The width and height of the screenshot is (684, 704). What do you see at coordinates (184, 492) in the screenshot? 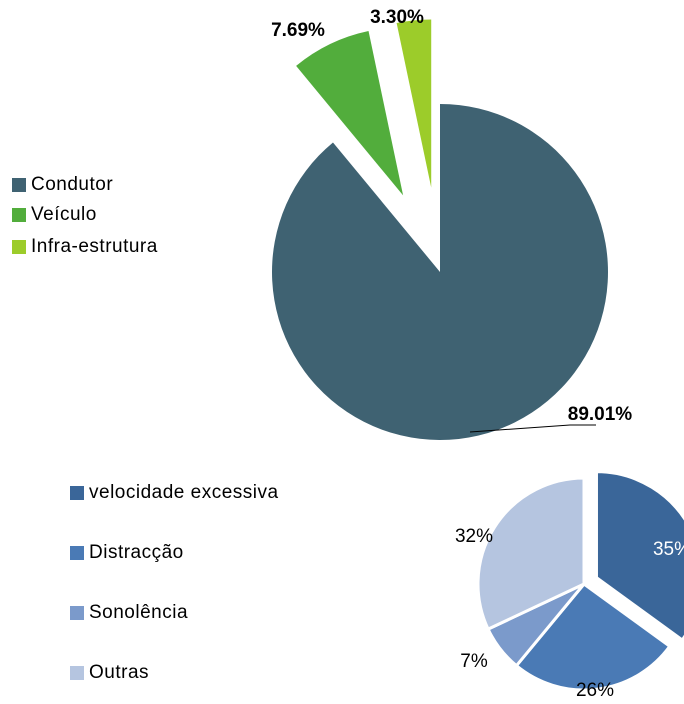
I see `legend-label: velocidade excessiva` at bounding box center [184, 492].